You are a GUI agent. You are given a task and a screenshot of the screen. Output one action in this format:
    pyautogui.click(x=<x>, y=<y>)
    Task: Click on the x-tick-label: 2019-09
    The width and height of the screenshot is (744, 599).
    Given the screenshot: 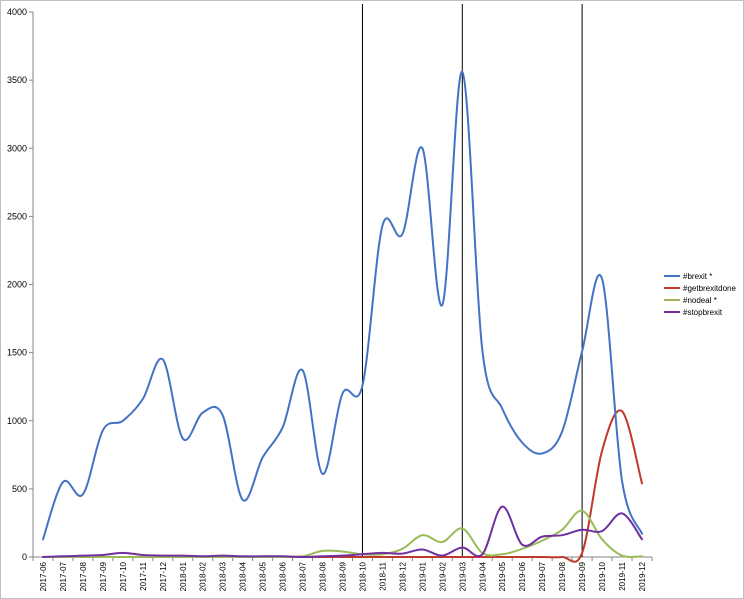 What is the action you would take?
    pyautogui.click(x=582, y=576)
    